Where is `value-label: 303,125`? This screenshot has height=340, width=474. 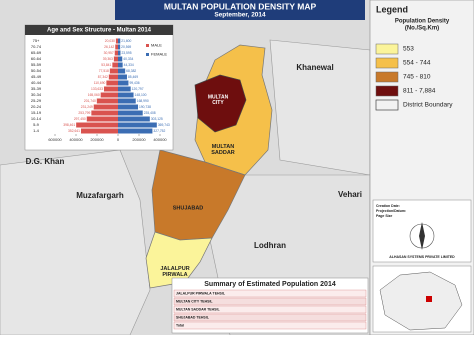
value-label: 303,125 is located at coordinates (157, 119).